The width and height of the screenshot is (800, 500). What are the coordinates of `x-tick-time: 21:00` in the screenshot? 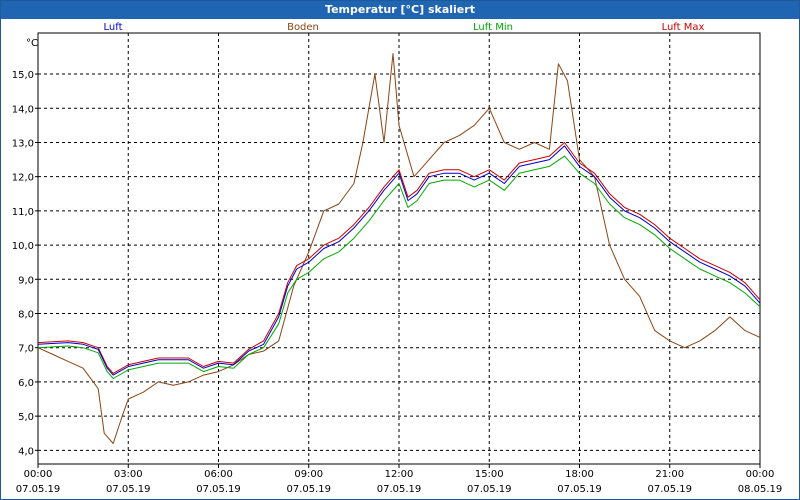 It's located at (669, 474).